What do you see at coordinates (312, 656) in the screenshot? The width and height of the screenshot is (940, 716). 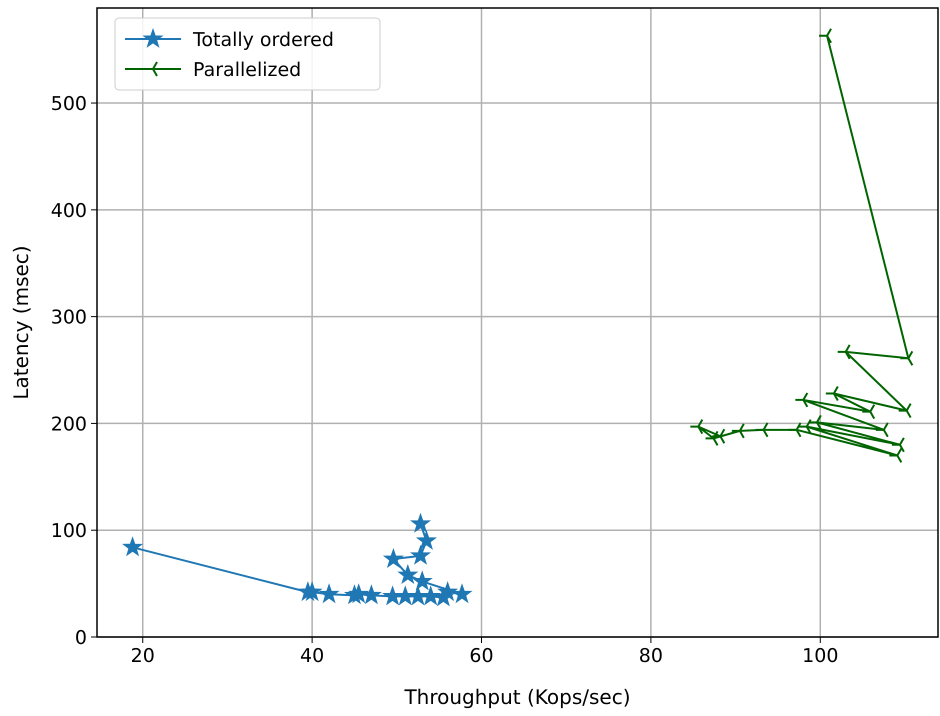 I see `x-tick-label: 40` at bounding box center [312, 656].